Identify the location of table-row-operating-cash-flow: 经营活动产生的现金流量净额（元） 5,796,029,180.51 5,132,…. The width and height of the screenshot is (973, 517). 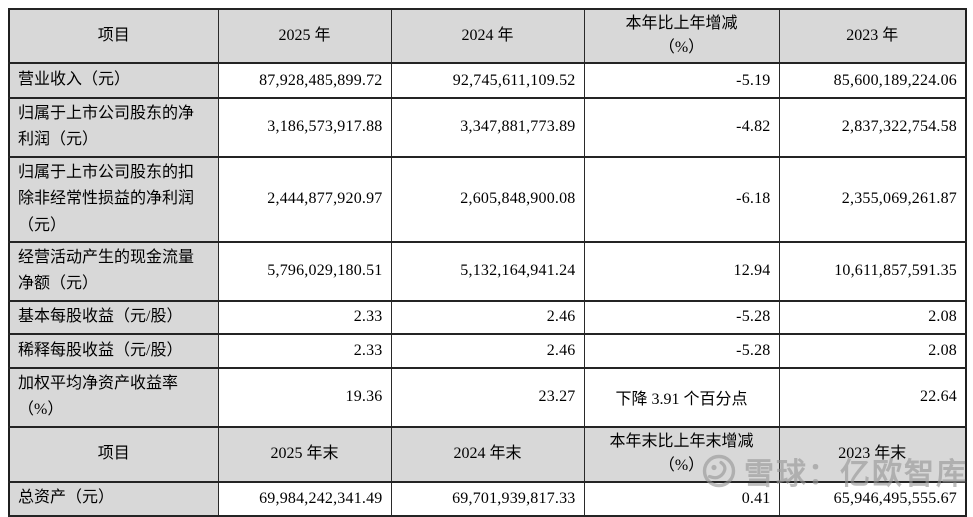
(487, 271).